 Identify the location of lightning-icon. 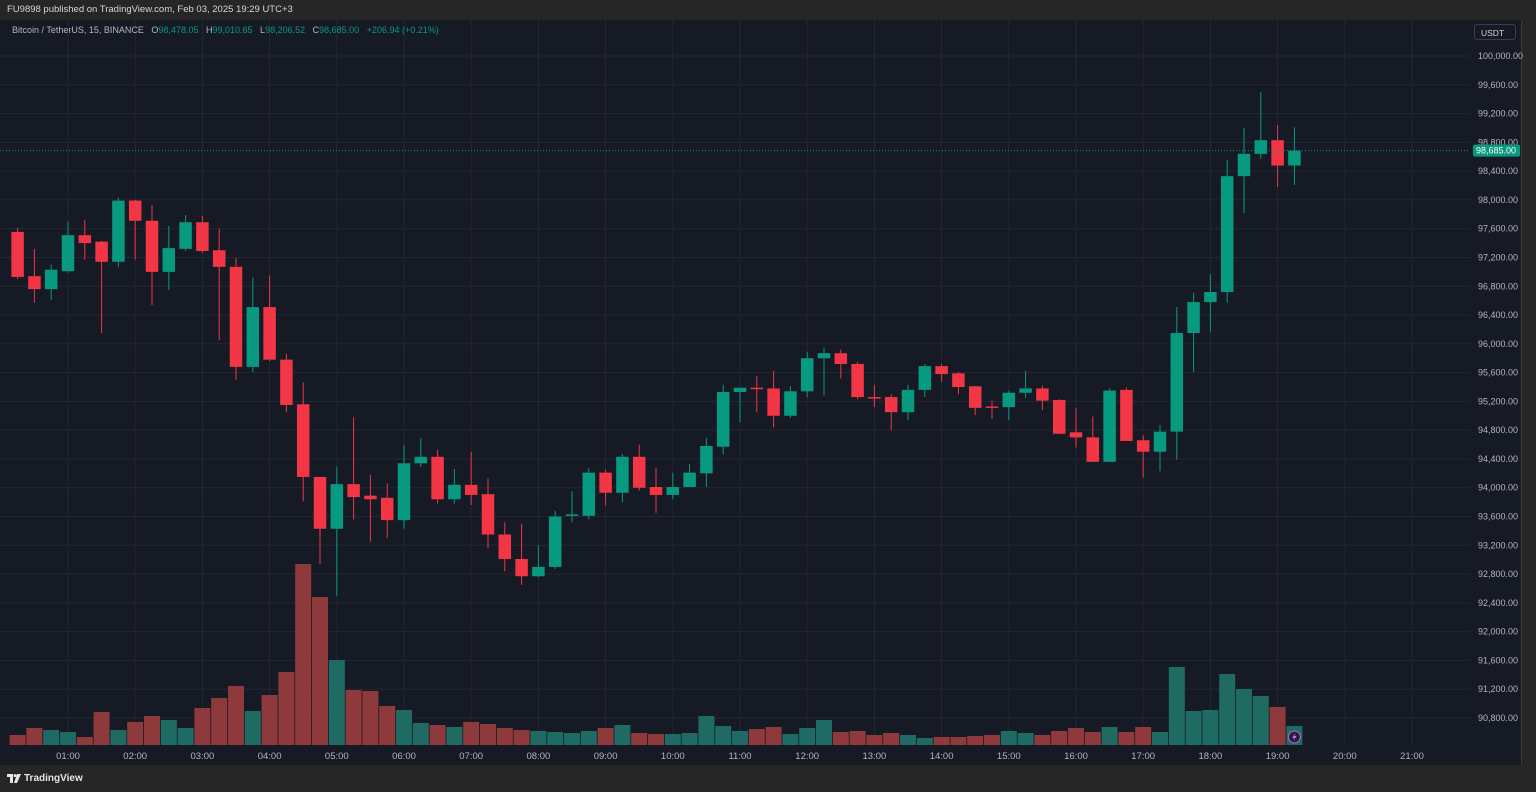
(1294, 737).